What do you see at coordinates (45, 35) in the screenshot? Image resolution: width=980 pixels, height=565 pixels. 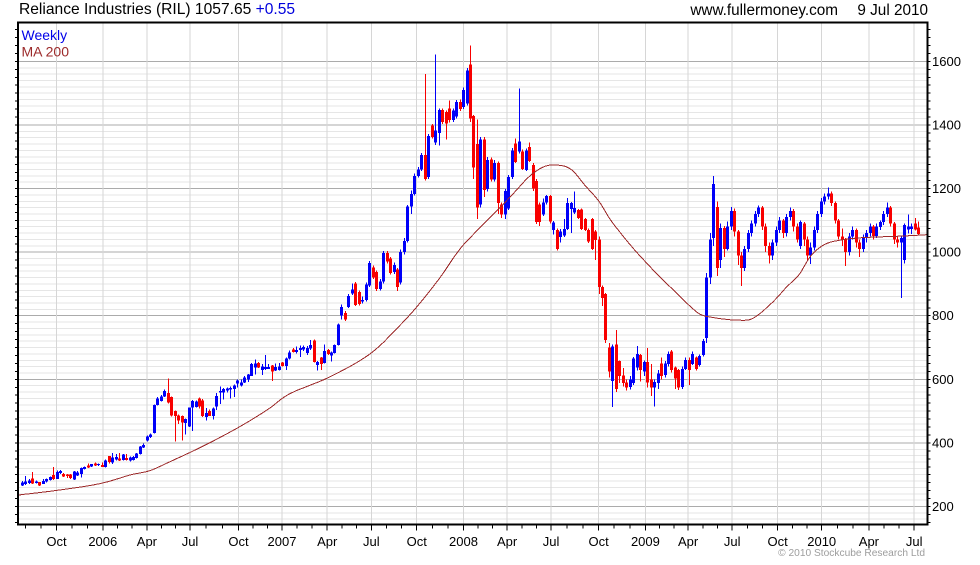 I see `svg-text: Weekly` at bounding box center [45, 35].